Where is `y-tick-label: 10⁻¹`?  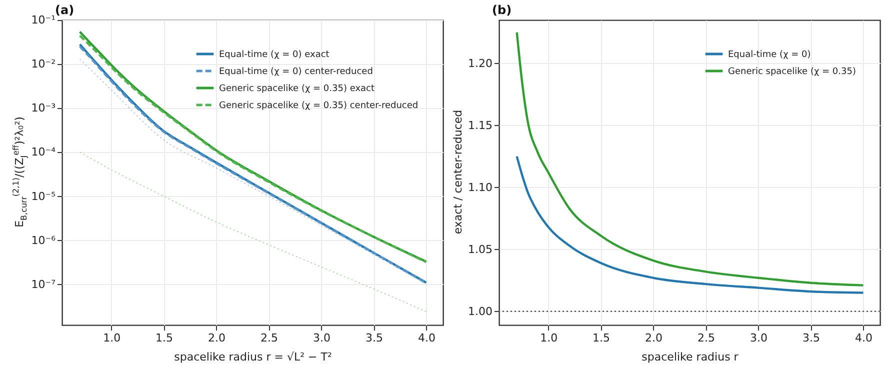 y-tick-label: 10⁻¹ is located at coordinates (43, 20).